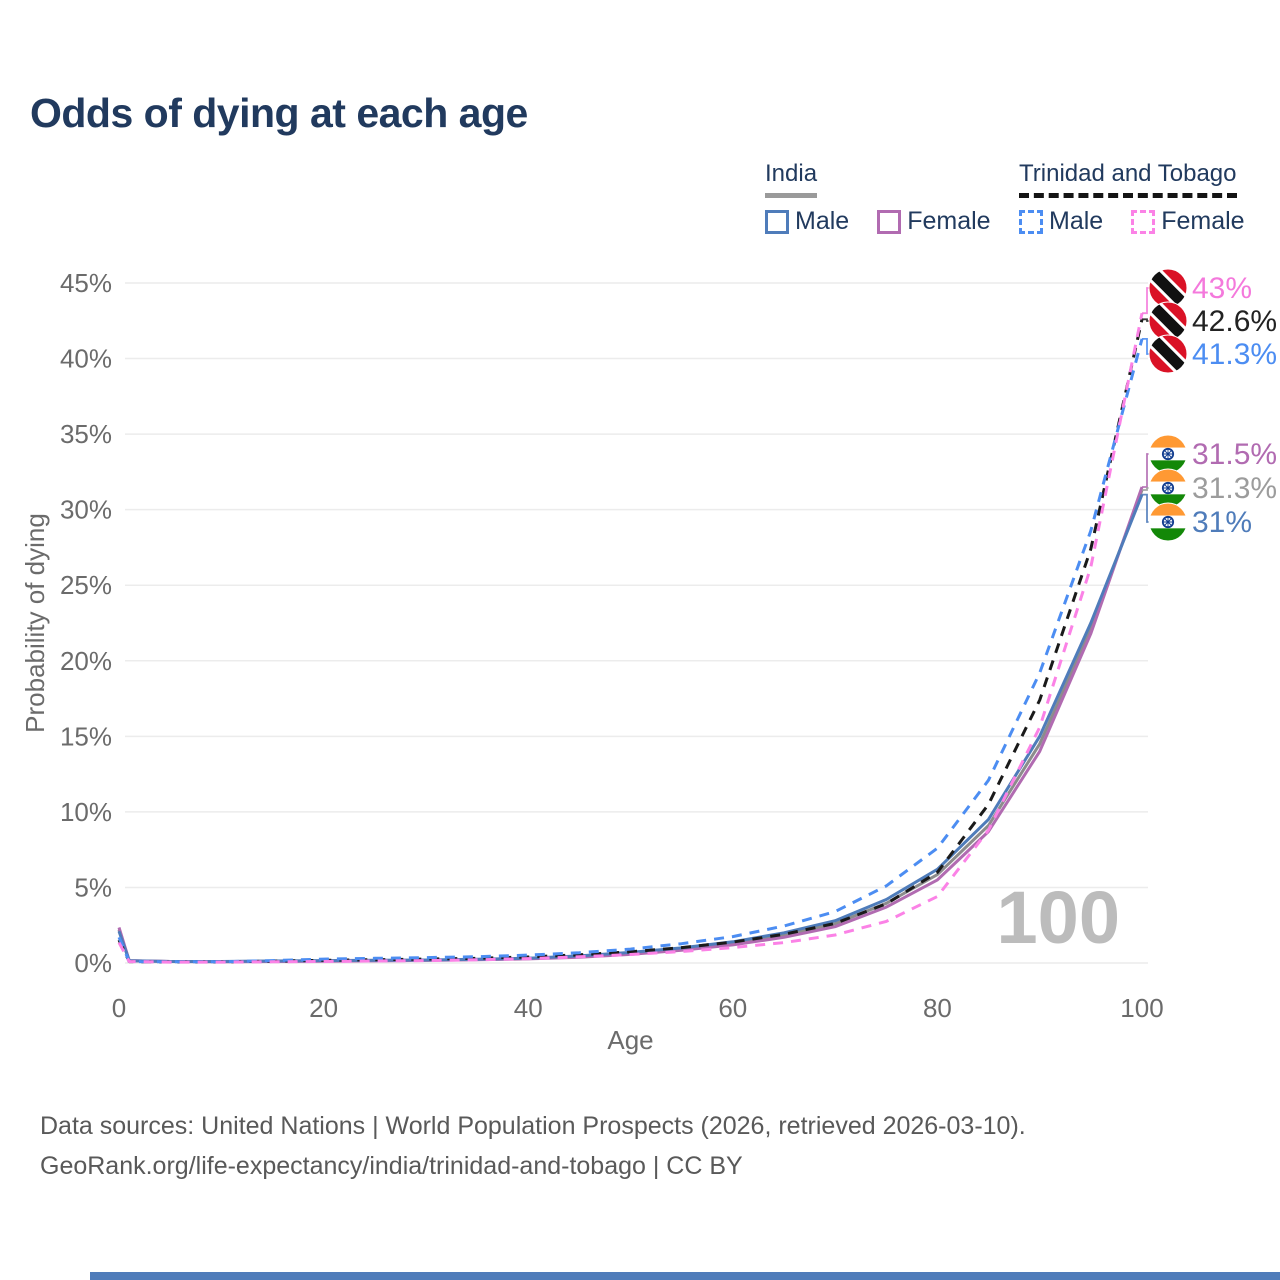 The width and height of the screenshot is (1280, 1280). Describe the element at coordinates (822, 221) in the screenshot. I see `india-male-label: Male` at that location.